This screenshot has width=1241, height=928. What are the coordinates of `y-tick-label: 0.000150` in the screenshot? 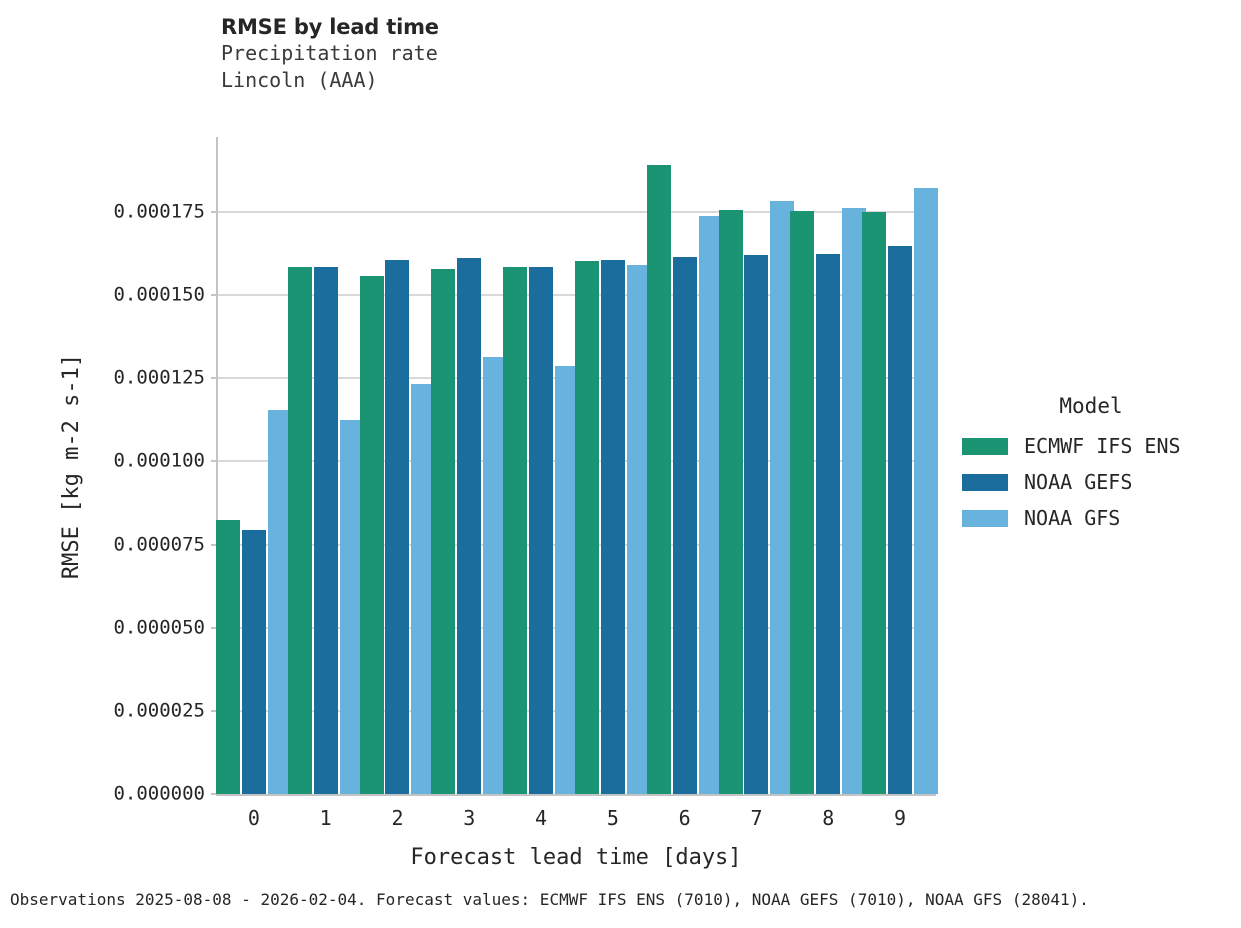 It's located at (159, 294).